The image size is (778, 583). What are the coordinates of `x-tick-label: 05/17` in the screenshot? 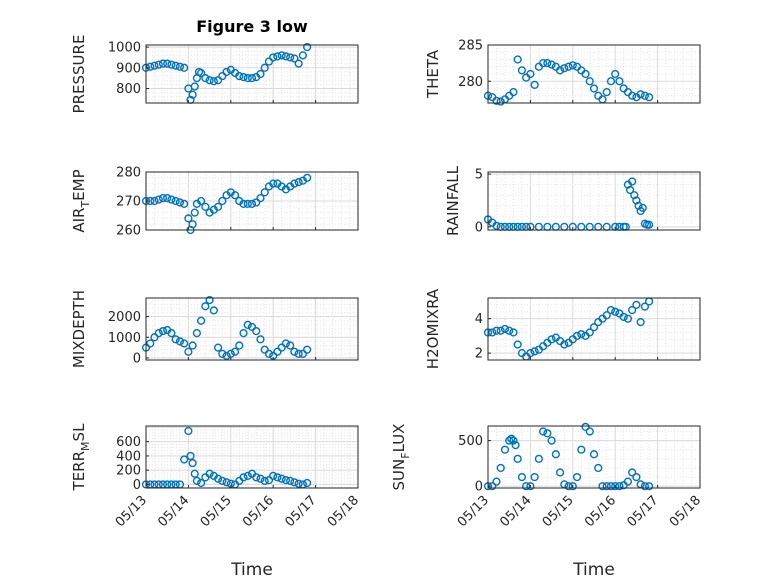 It's located at (642, 511).